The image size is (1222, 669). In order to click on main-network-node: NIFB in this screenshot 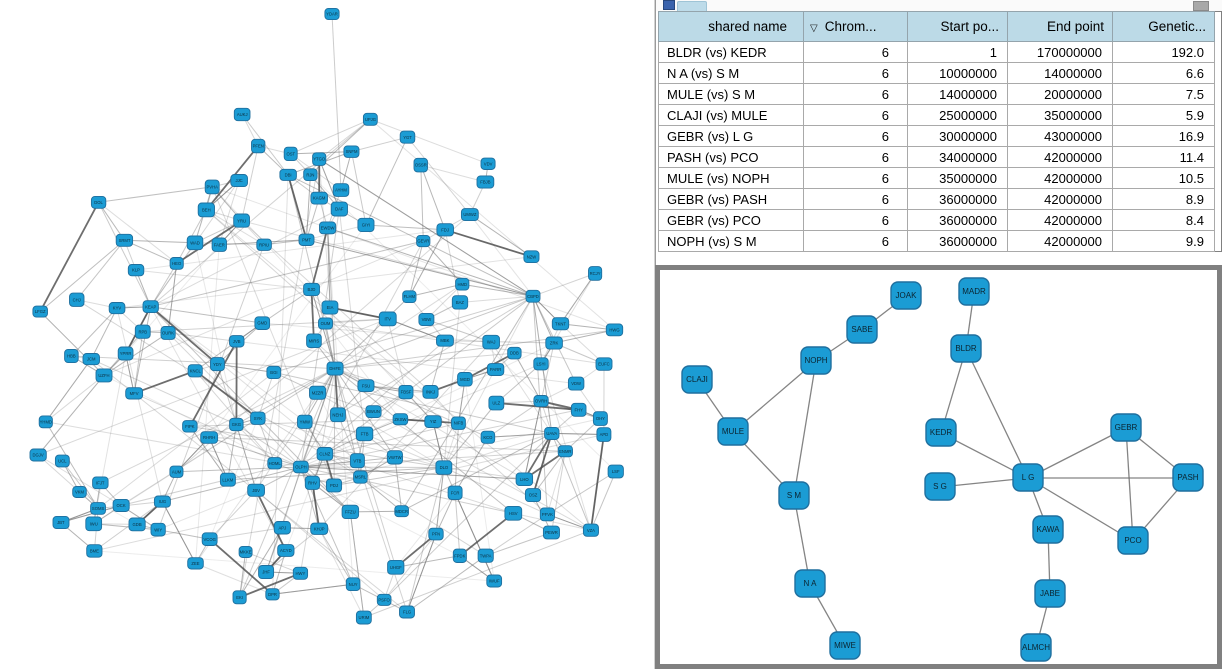, I will do `click(458, 423)`.